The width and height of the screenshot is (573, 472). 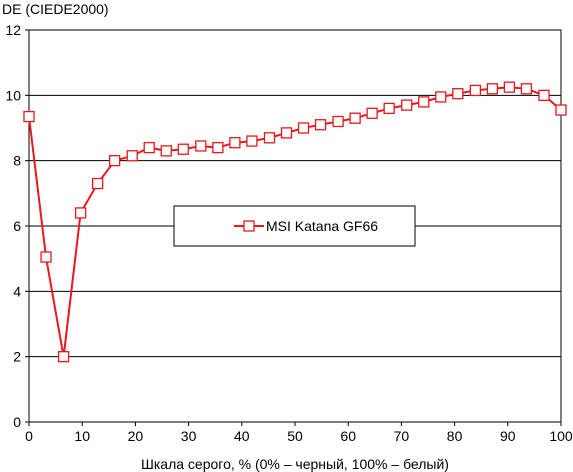 I want to click on y-tick-label: 12, so click(x=13, y=30).